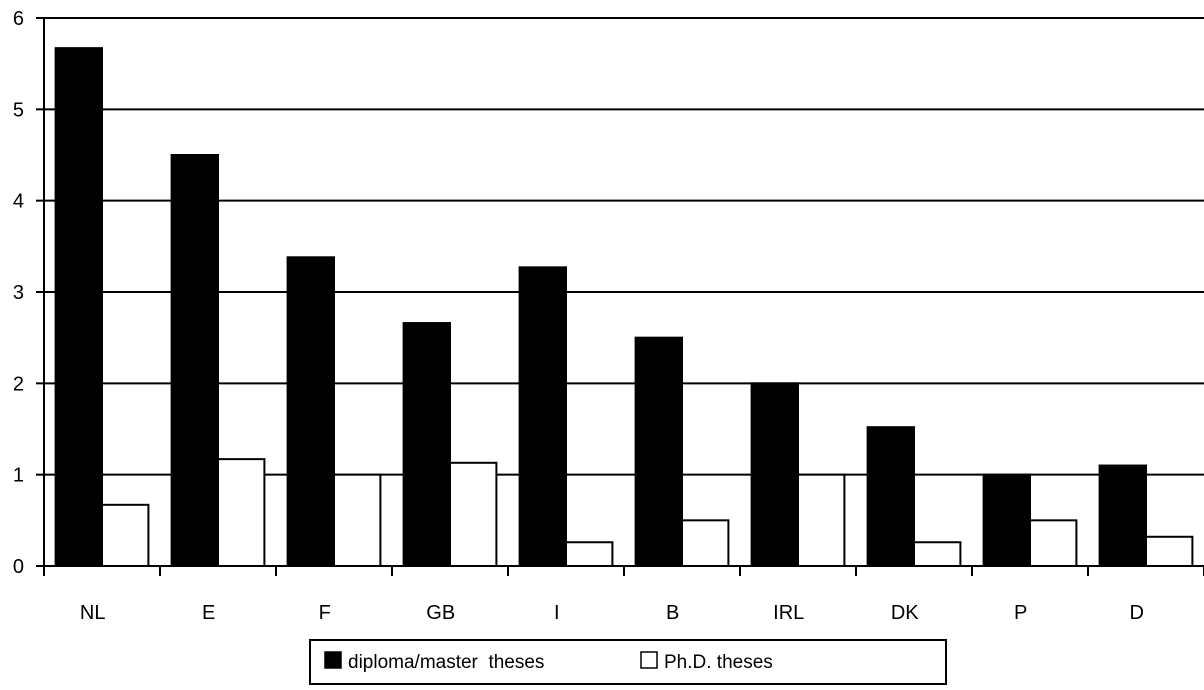 Image resolution: width=1204 pixels, height=690 pixels. What do you see at coordinates (718, 662) in the screenshot?
I see `legend-label-phd: Ph.D. theses` at bounding box center [718, 662].